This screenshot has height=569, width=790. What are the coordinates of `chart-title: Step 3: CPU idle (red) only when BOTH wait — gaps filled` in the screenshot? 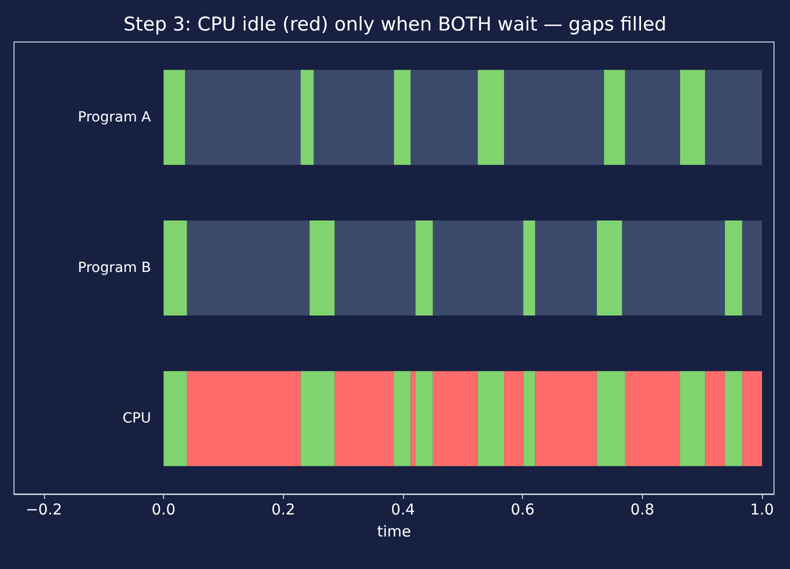 It's located at (395, 25).